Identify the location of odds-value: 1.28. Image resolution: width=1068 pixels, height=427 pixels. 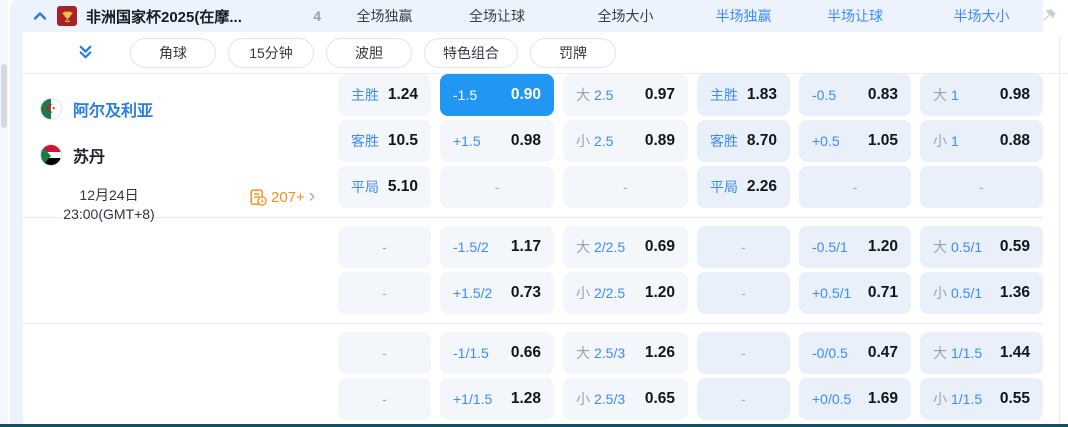
(525, 398).